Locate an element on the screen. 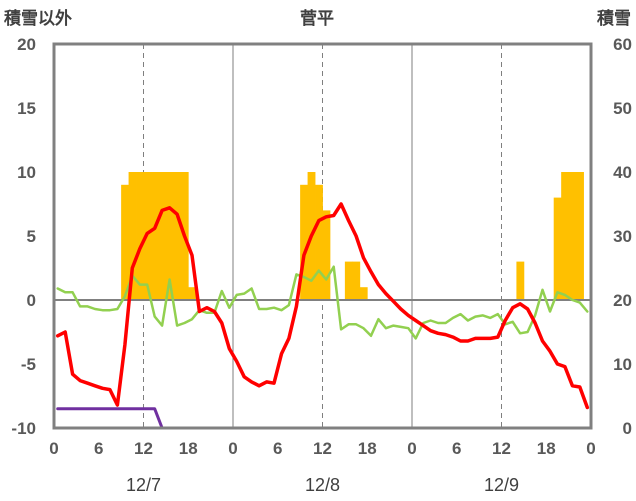  y-tick-label-left: 10 is located at coordinates (26, 172).